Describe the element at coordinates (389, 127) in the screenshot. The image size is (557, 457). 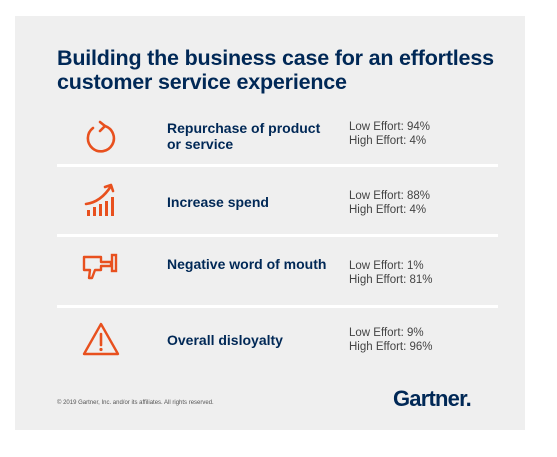
I see `low-effort-value: Low Effort: 94%` at that location.